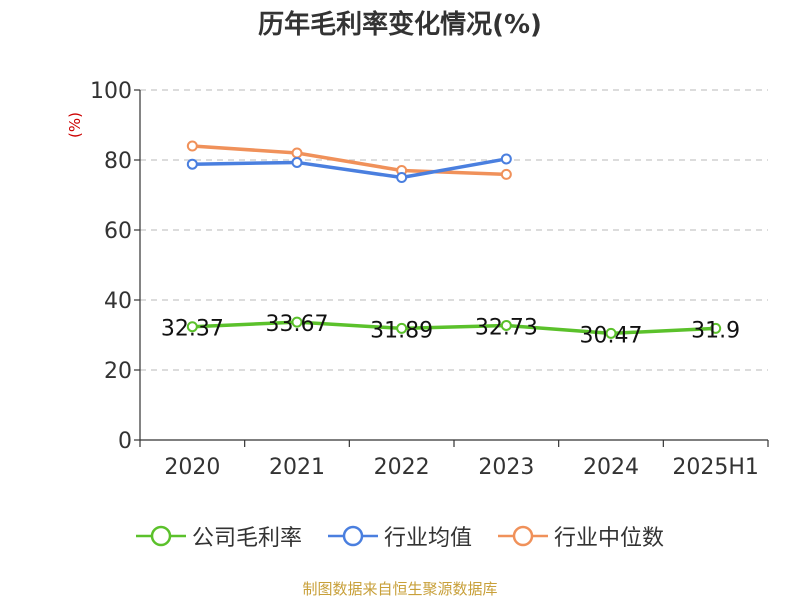 The image size is (800, 600). What do you see at coordinates (297, 467) in the screenshot?
I see `x-tick-label: 2021` at bounding box center [297, 467].